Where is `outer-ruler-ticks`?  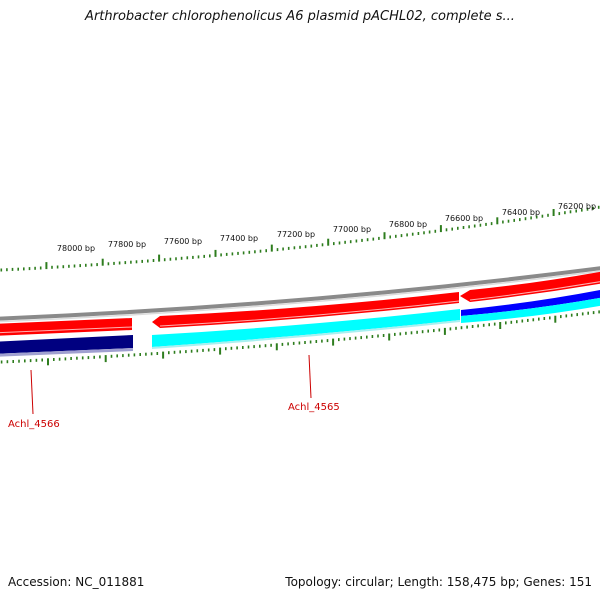
outer-ruler-ticks is located at coordinates (300, 238).